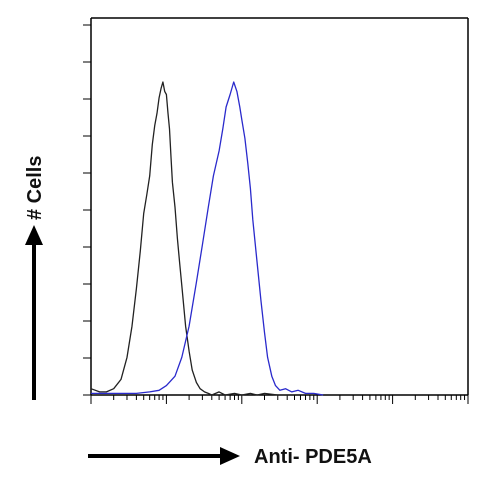 Image resolution: width=500 pixels, height=500 pixels. Describe the element at coordinates (313, 457) in the screenshot. I see `x-axis-label: Anti- PDE5A` at that location.